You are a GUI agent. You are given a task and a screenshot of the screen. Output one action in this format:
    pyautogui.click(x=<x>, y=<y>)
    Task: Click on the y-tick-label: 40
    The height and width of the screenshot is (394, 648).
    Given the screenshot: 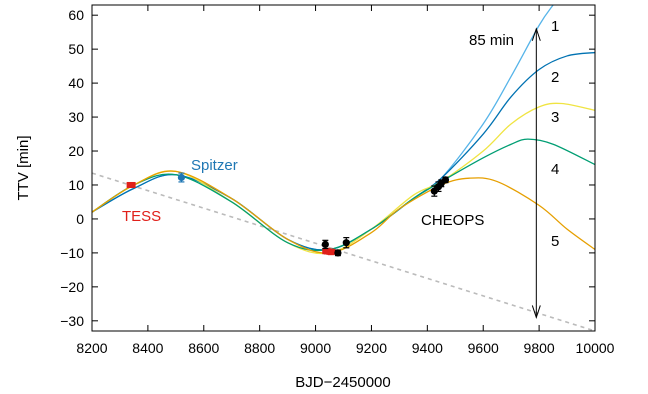 What is the action you would take?
    pyautogui.click(x=76, y=83)
    